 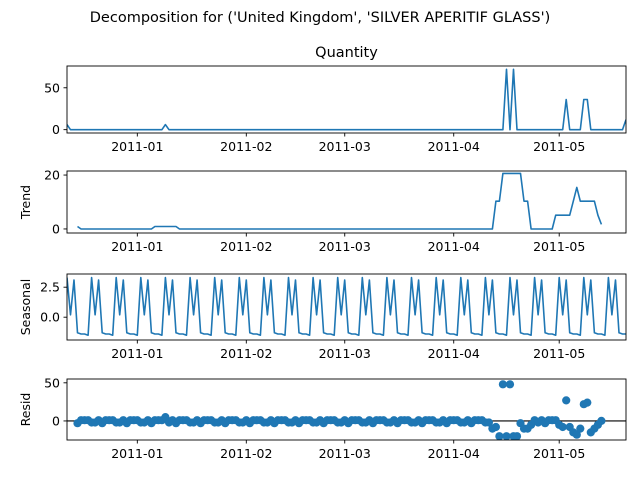 What do you see at coordinates (50, 317) in the screenshot?
I see `y-tick-label: 0.0` at bounding box center [50, 317].